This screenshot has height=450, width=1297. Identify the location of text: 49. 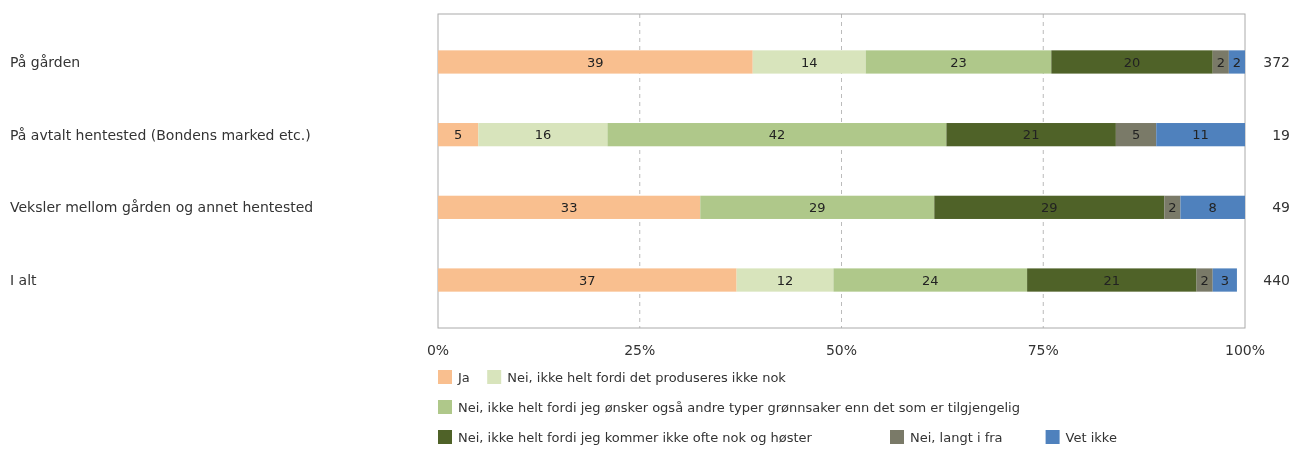
(1281, 207).